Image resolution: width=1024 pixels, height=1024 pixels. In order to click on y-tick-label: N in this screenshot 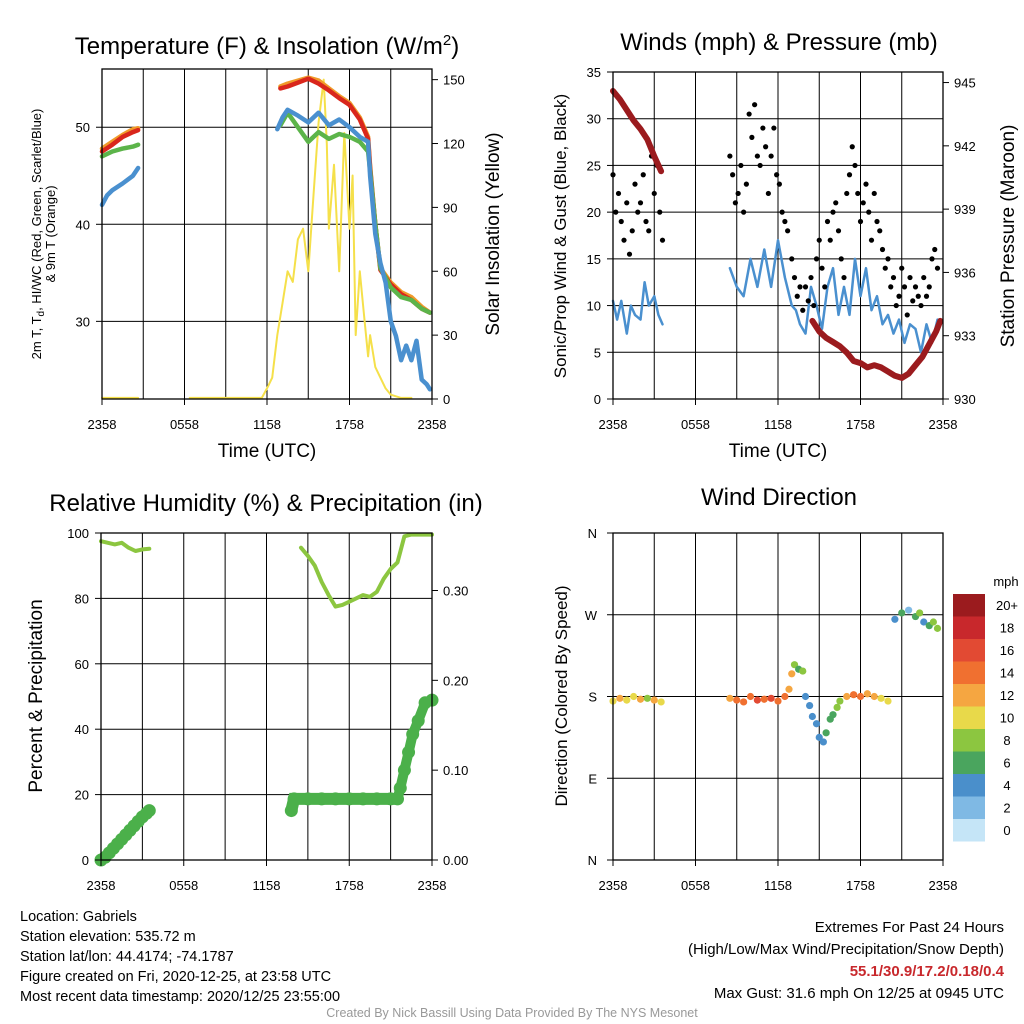, I will do `click(592, 533)`.